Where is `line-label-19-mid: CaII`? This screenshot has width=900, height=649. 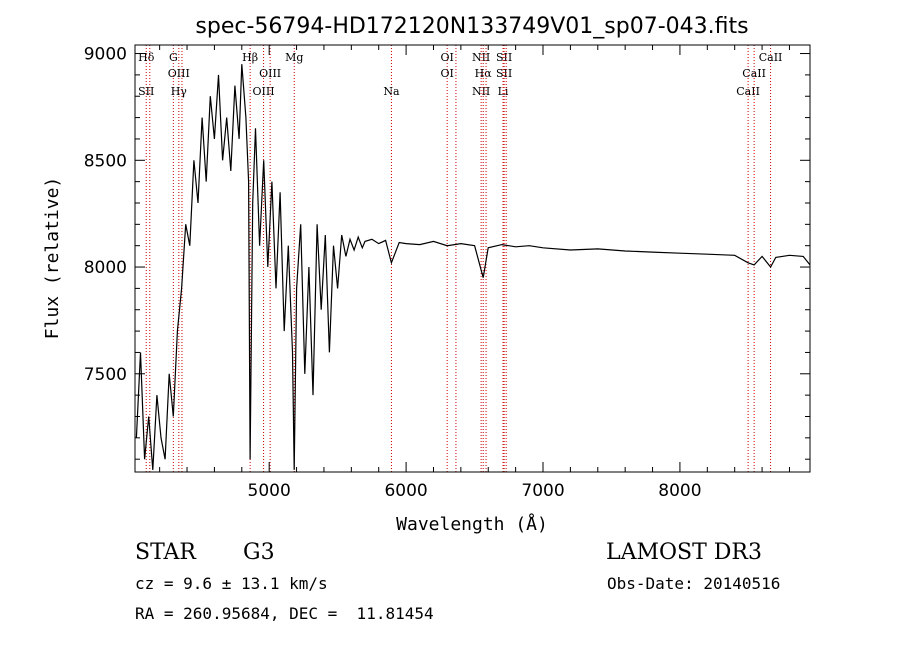
line-label-19-mid: CaII is located at coordinates (754, 73).